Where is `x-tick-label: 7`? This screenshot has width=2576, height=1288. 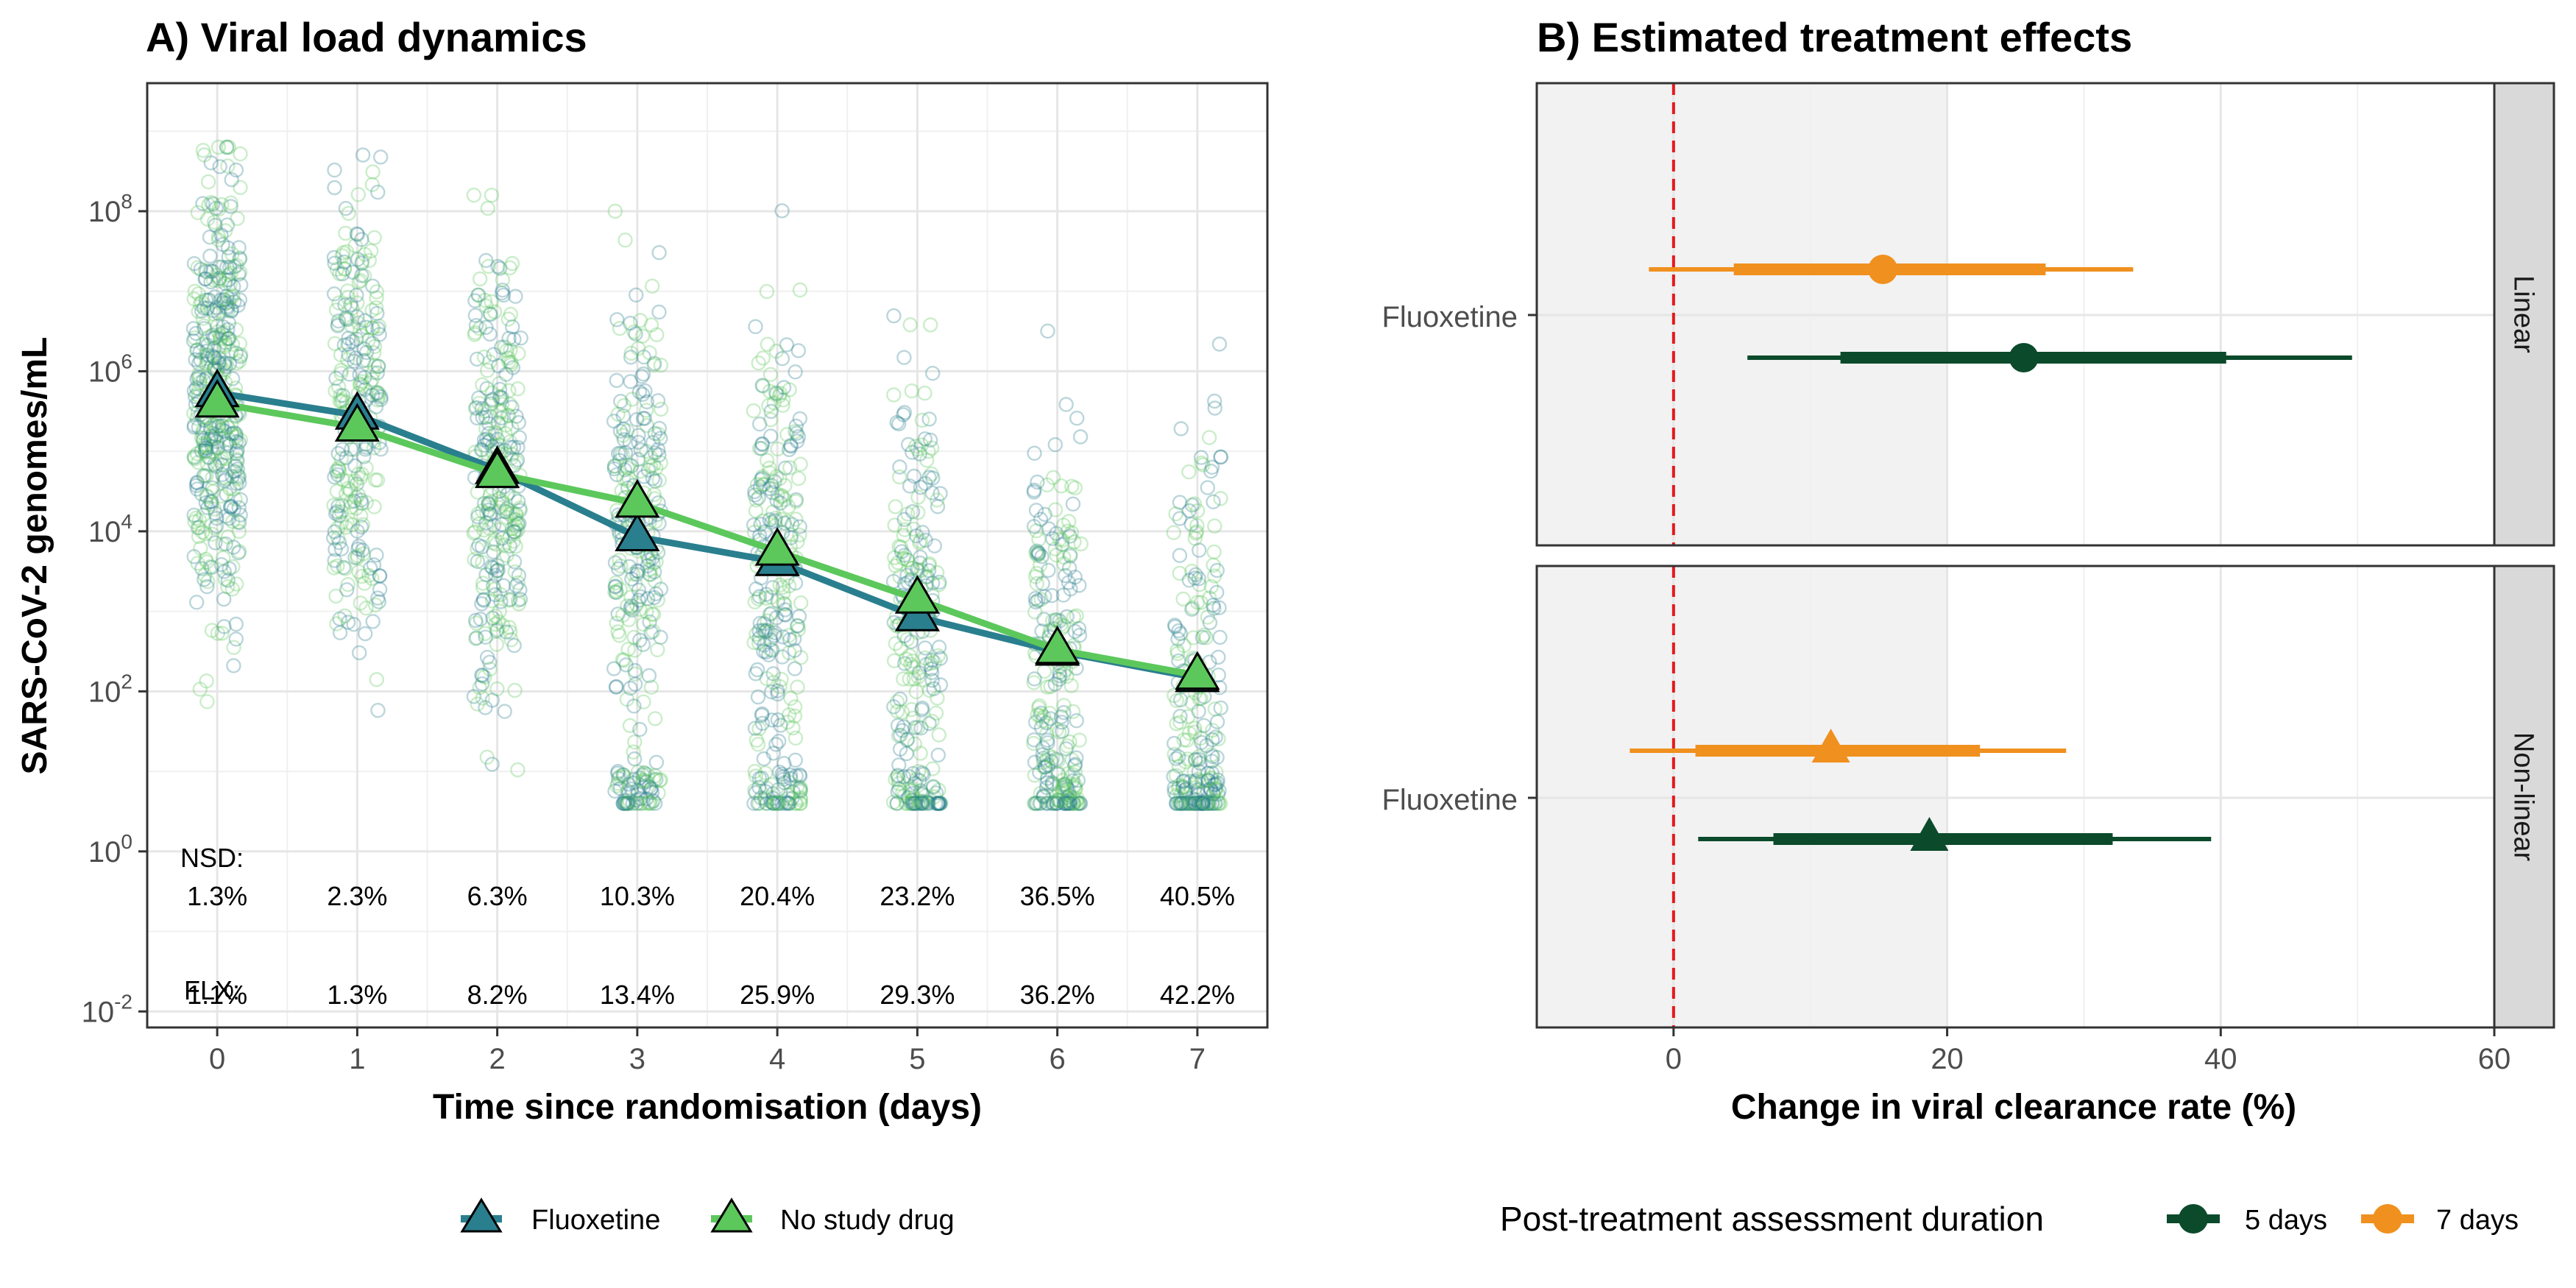 x-tick-label: 7 is located at coordinates (1197, 1059).